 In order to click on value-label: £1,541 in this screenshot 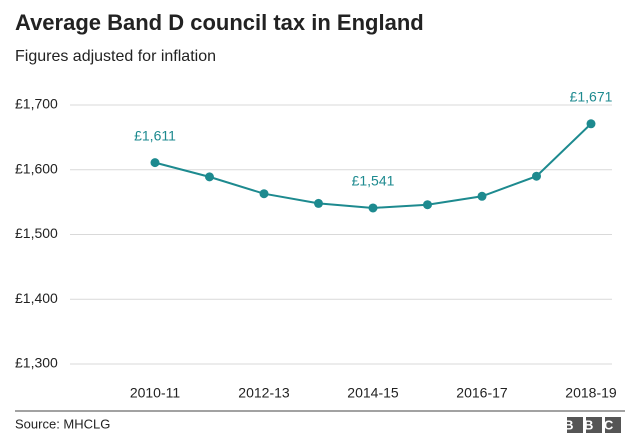, I will do `click(373, 181)`.